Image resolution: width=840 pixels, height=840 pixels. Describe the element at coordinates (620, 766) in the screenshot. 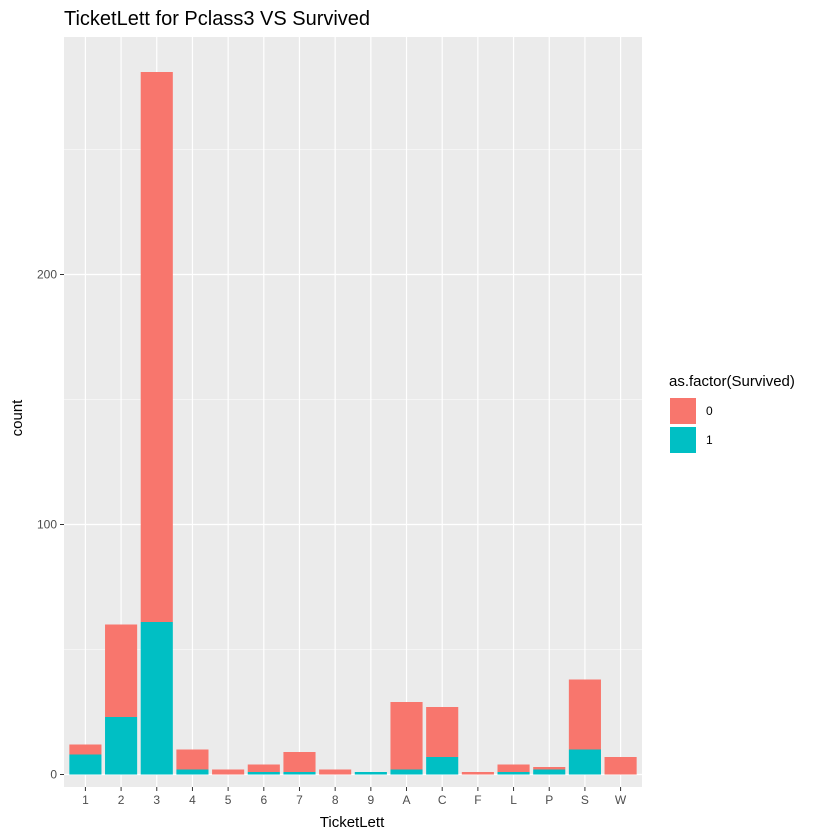

I see `bar-survived-0-W` at that location.